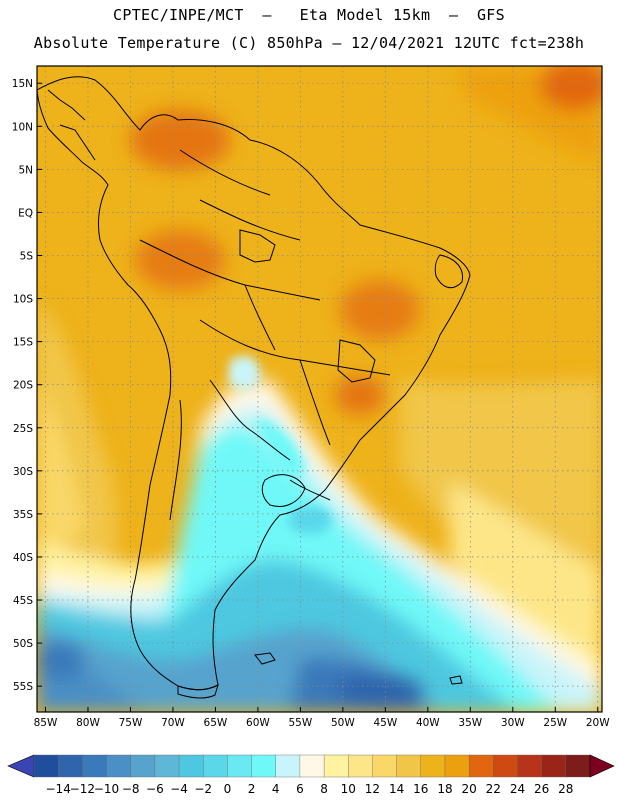 The width and height of the screenshot is (618, 800). I want to click on lon-tick-label: 55W, so click(301, 723).